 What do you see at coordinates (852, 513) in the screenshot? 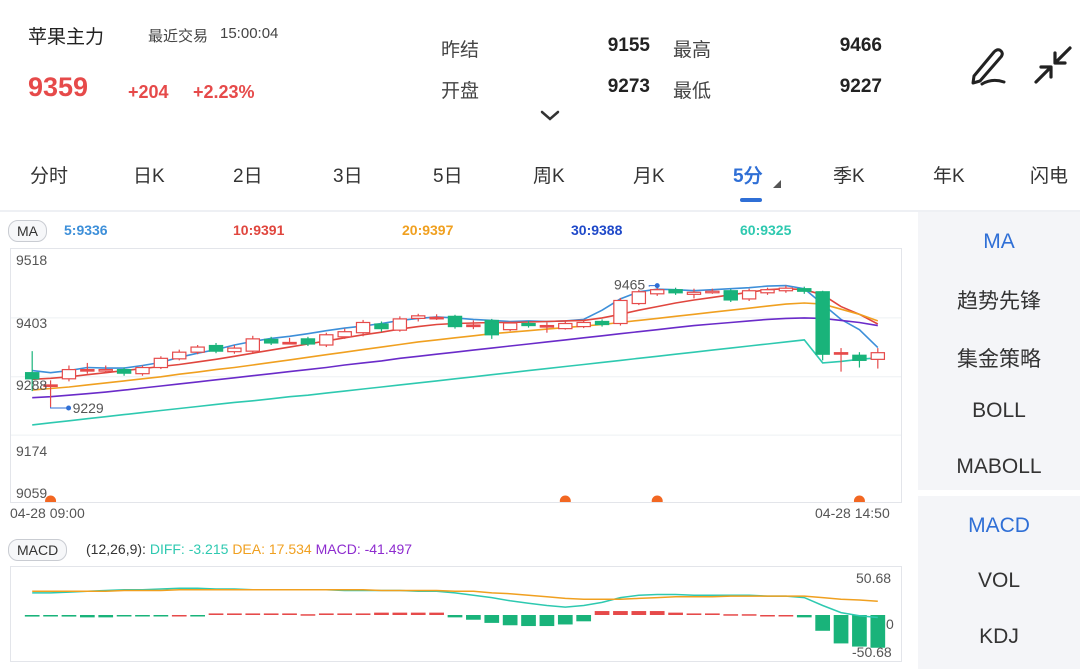
I see `x-end-label: 04-28 14:50` at bounding box center [852, 513].